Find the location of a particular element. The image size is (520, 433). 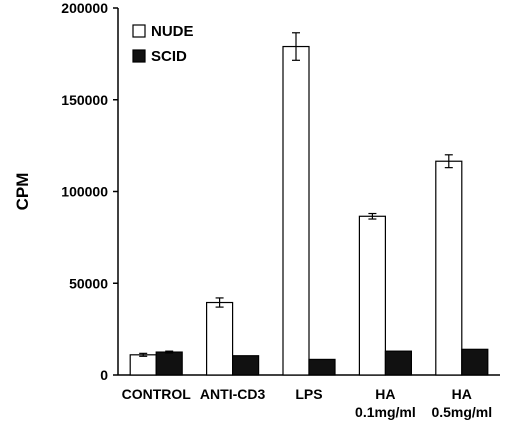

legend-swatch-nude is located at coordinates (139, 31).